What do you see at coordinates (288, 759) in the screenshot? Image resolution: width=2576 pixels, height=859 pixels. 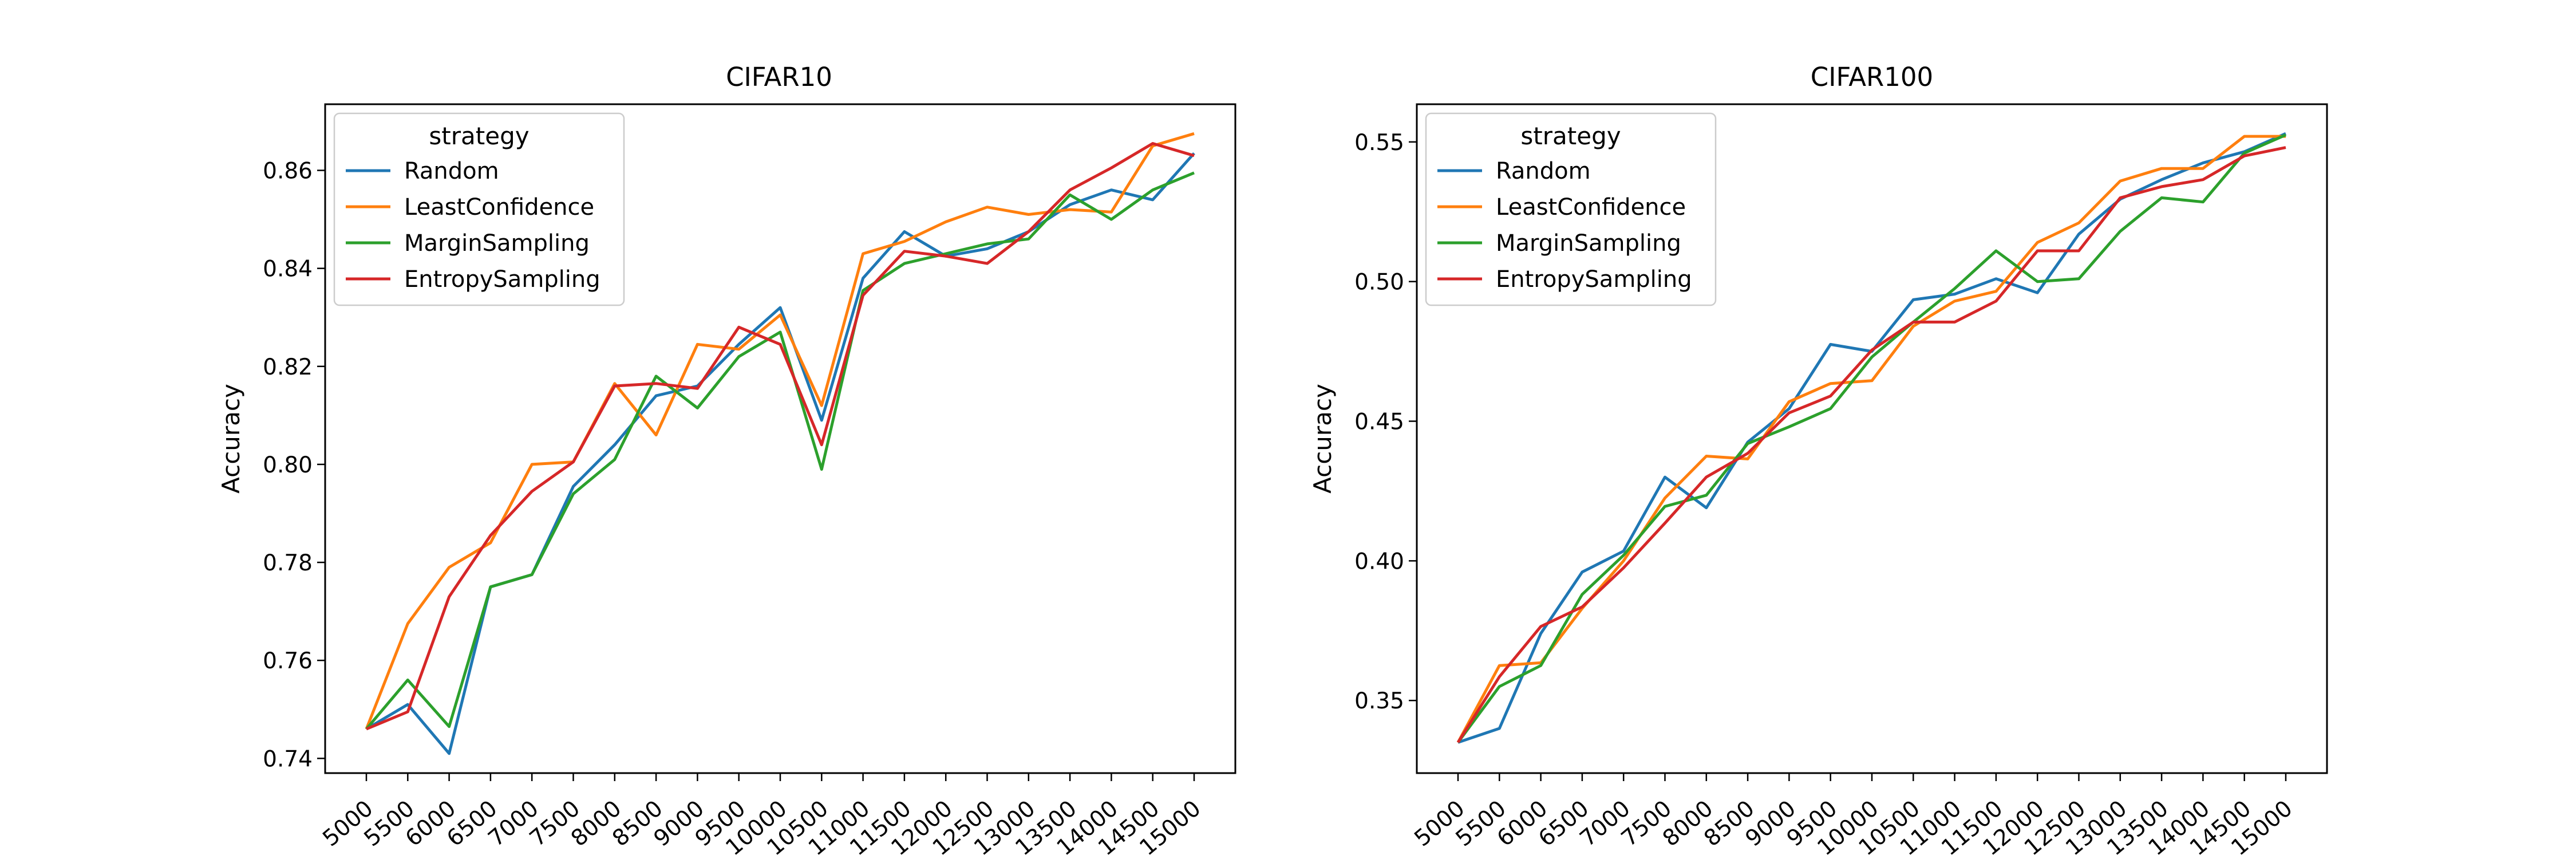 I see `y-tick-label: 0.74` at bounding box center [288, 759].